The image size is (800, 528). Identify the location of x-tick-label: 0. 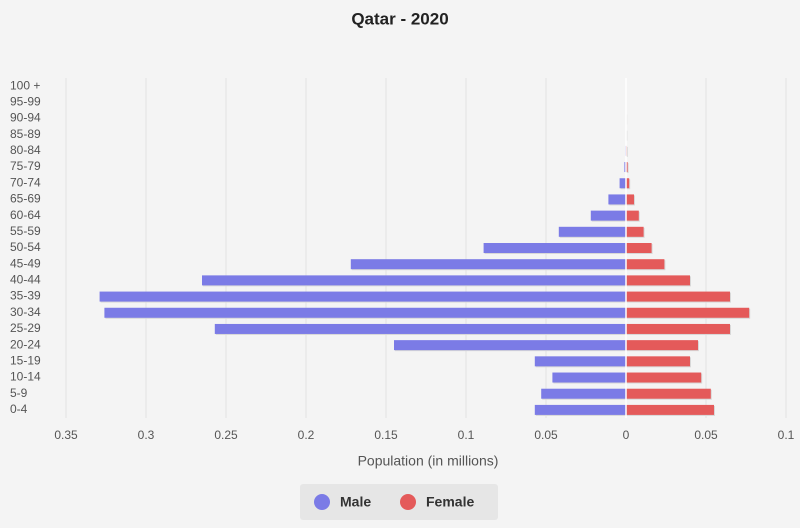
(626, 435).